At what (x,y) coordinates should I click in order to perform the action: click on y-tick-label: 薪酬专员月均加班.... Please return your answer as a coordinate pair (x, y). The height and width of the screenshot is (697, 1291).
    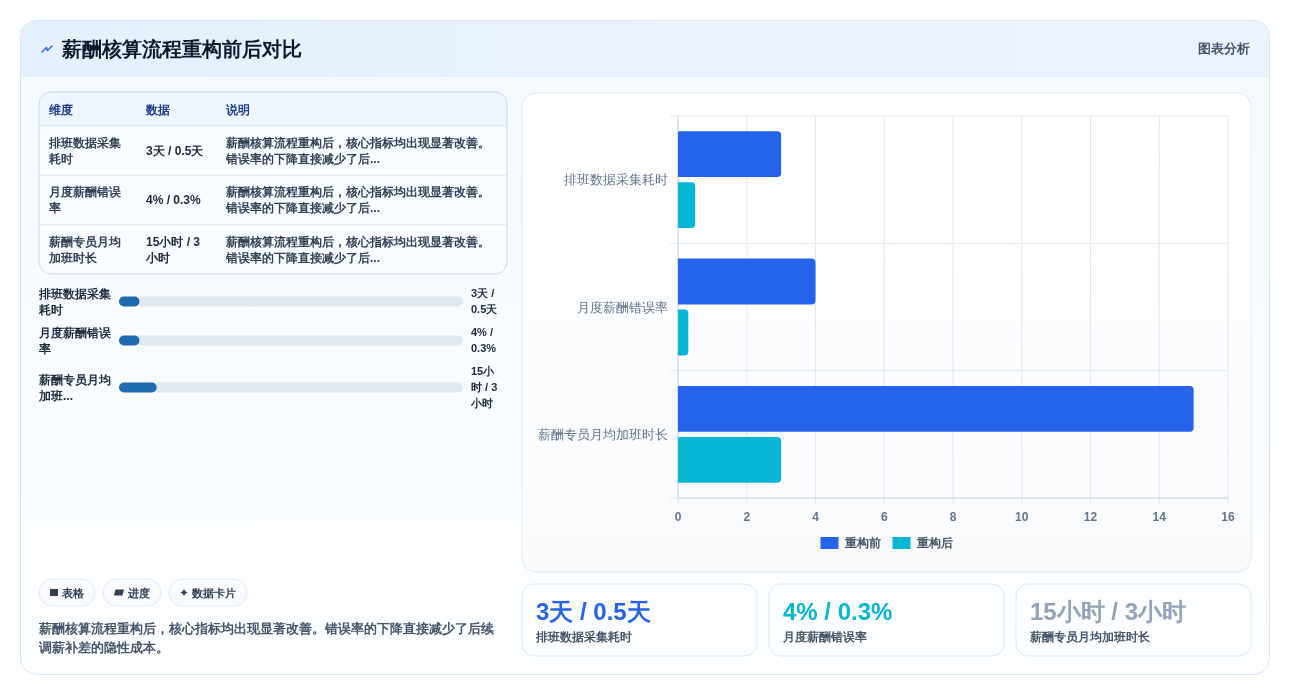
    Looking at the image, I should click on (74, 387).